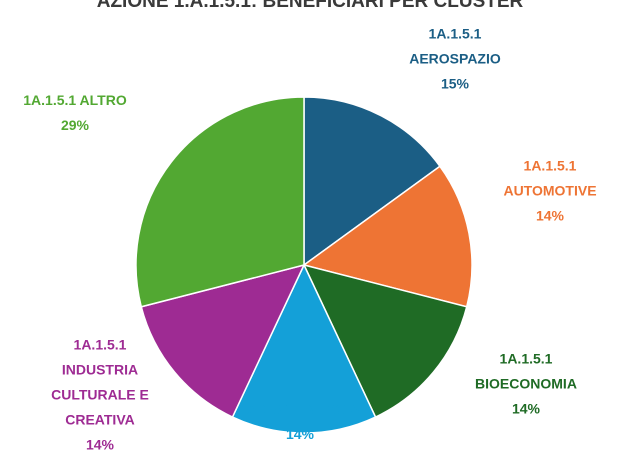  I want to click on category-label: 1A.1.5.1 ALTRO, so click(75, 100).